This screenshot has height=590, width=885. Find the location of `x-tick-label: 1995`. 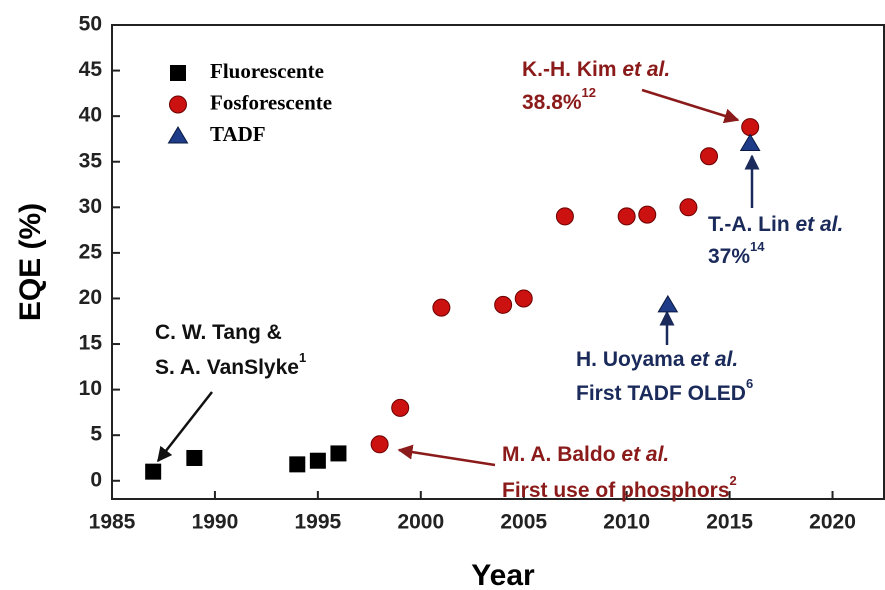

x-tick-label: 1995 is located at coordinates (318, 522).